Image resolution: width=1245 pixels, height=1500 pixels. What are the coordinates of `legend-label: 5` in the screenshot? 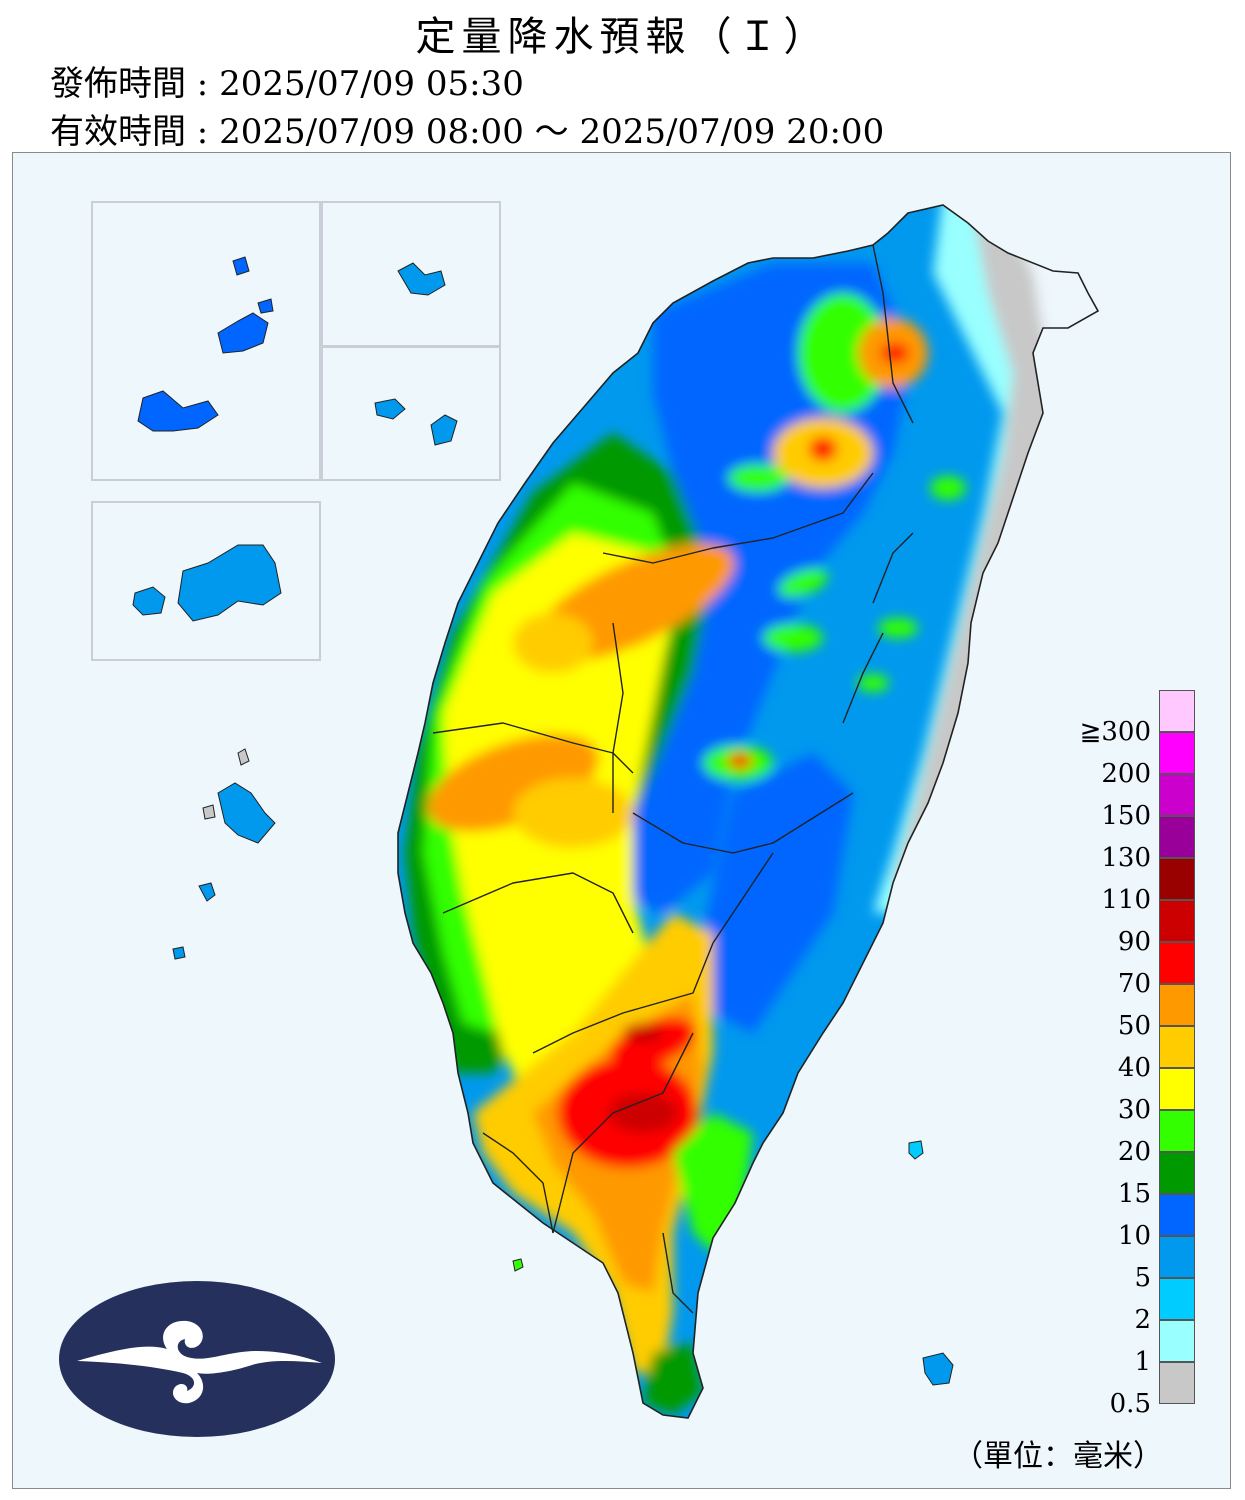 It's located at (1142, 1278).